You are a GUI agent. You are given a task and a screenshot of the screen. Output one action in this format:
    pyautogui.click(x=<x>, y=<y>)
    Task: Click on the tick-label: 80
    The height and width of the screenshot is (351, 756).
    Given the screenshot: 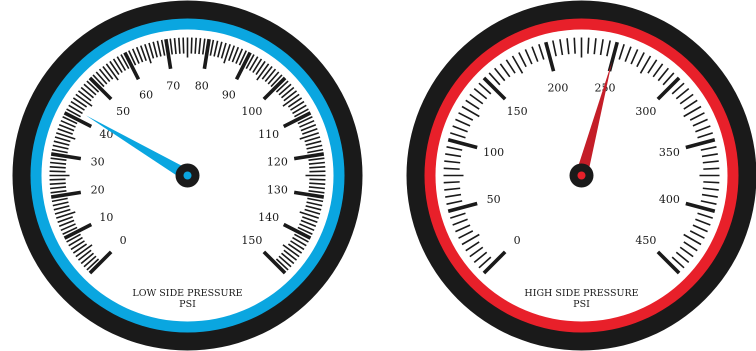 What is the action you would take?
    pyautogui.click(x=202, y=86)
    